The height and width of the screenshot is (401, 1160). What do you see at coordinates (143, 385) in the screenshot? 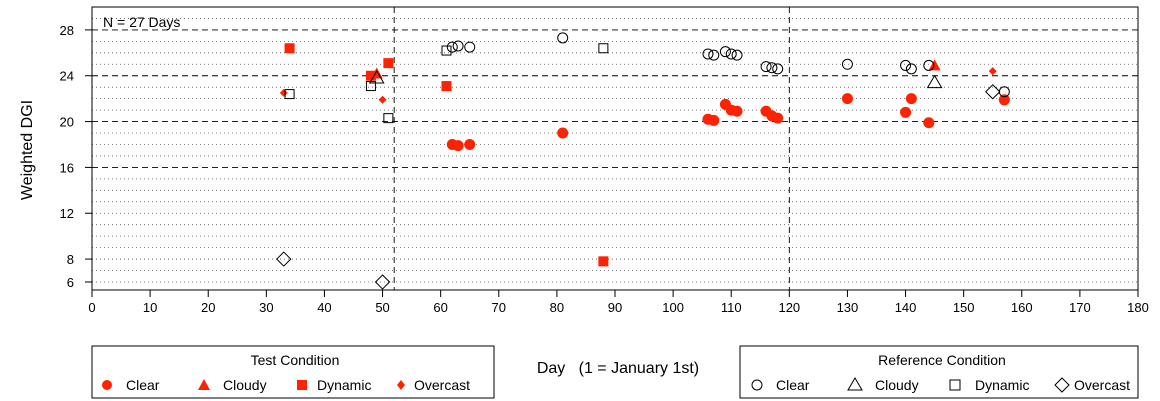
I see `legend-test-clear-label: Clear` at bounding box center [143, 385].